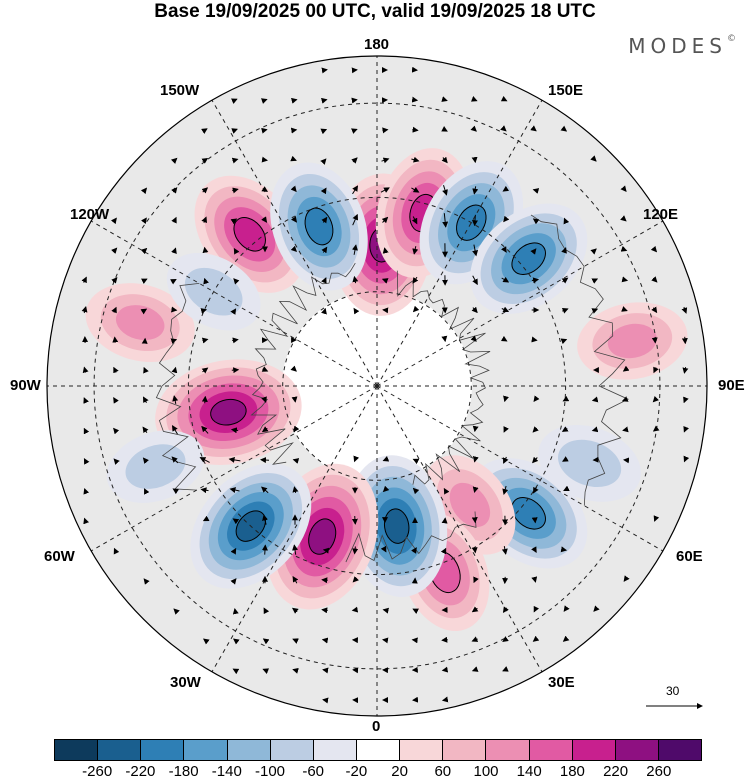 The width and height of the screenshot is (750, 783). What do you see at coordinates (659, 771) in the screenshot?
I see `colorbar-tick-label: 260` at bounding box center [659, 771].